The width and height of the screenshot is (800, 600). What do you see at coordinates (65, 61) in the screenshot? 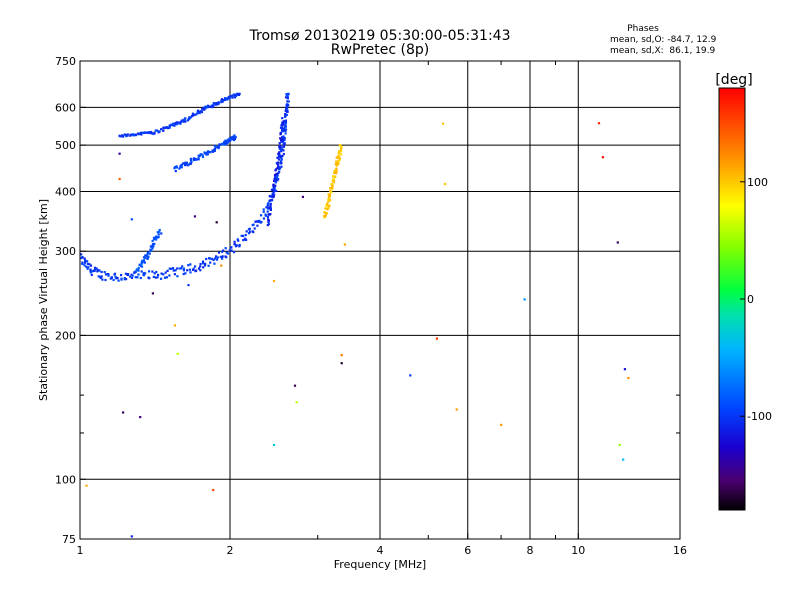
I see `y-tick-label: 750` at bounding box center [65, 61].